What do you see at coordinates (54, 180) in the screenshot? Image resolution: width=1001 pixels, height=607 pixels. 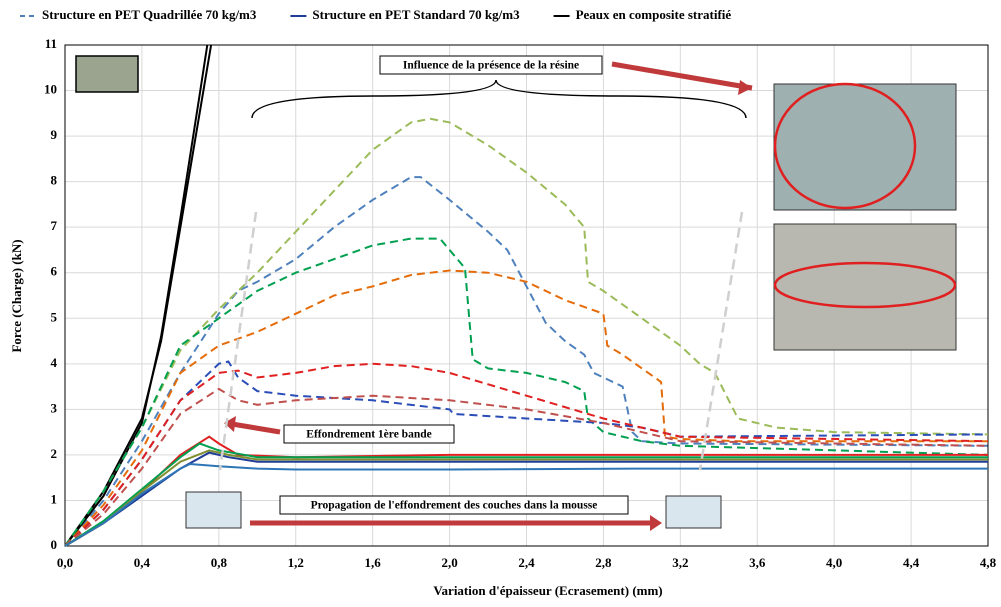 I see `y-tick-label: 8` at bounding box center [54, 180].